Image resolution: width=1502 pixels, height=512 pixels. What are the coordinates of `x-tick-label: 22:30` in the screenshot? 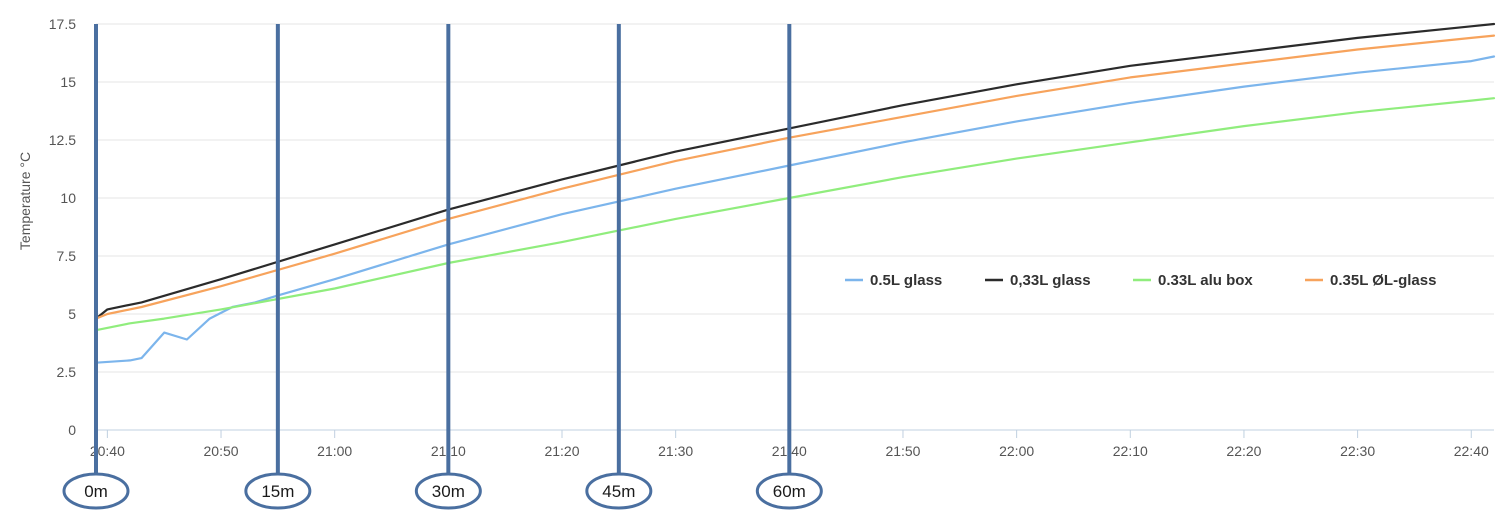 It's located at (1357, 451).